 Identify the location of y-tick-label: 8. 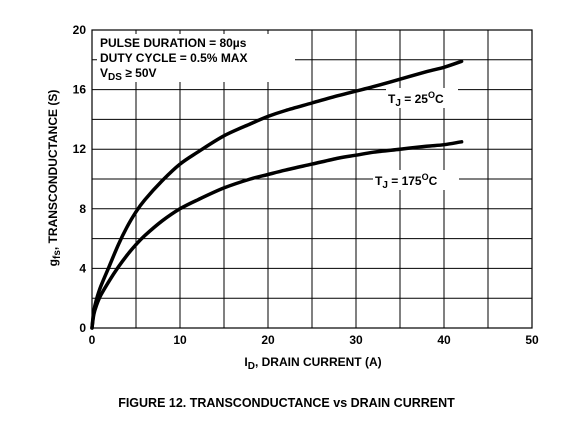
(82, 209).